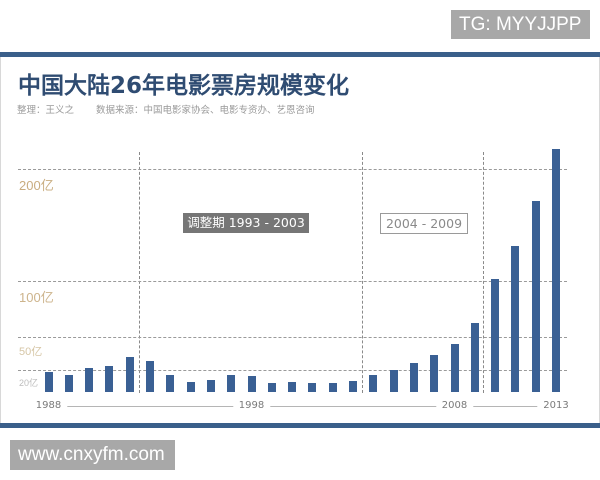 The height and width of the screenshot is (480, 600). Describe the element at coordinates (31, 351) in the screenshot. I see `y-tick-label-50: 50亿` at that location.